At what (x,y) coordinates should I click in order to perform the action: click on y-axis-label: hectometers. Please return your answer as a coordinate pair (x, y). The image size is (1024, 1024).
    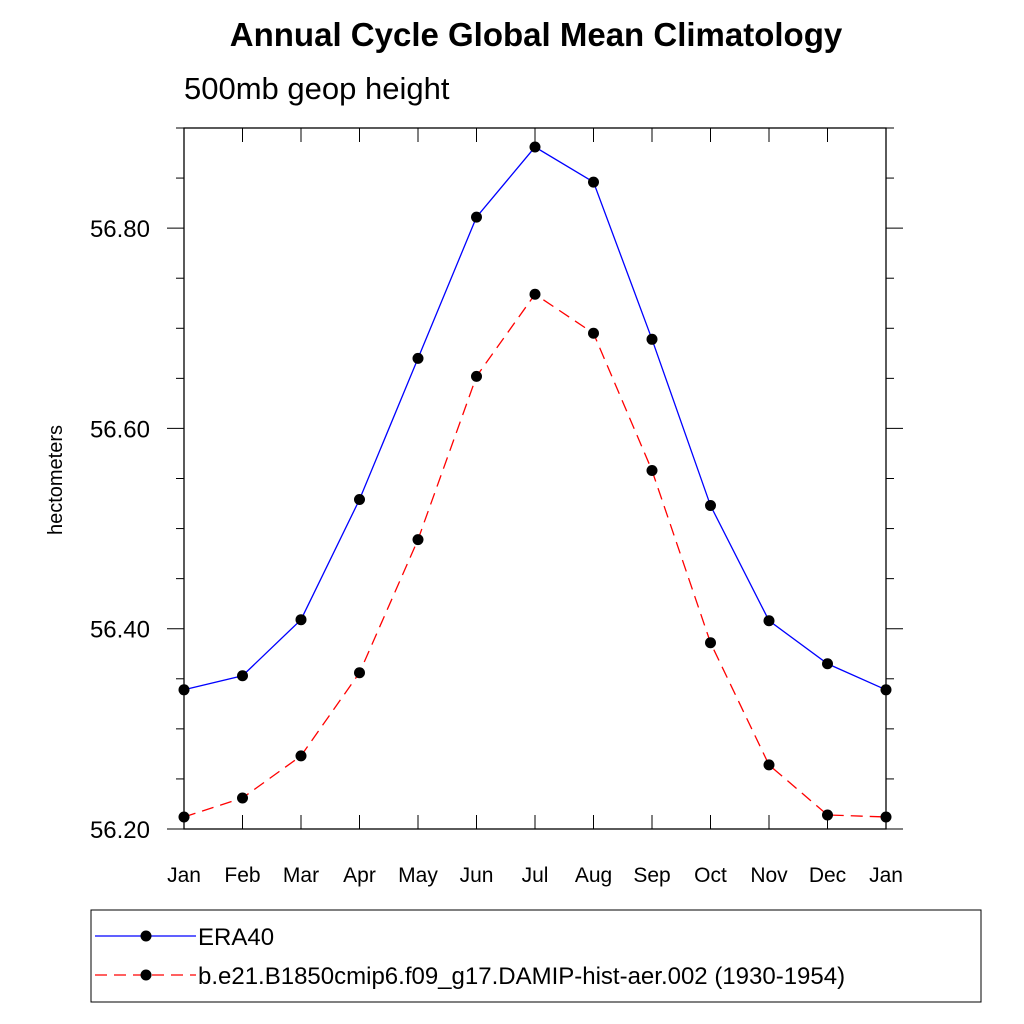
    Looking at the image, I should click on (56, 480).